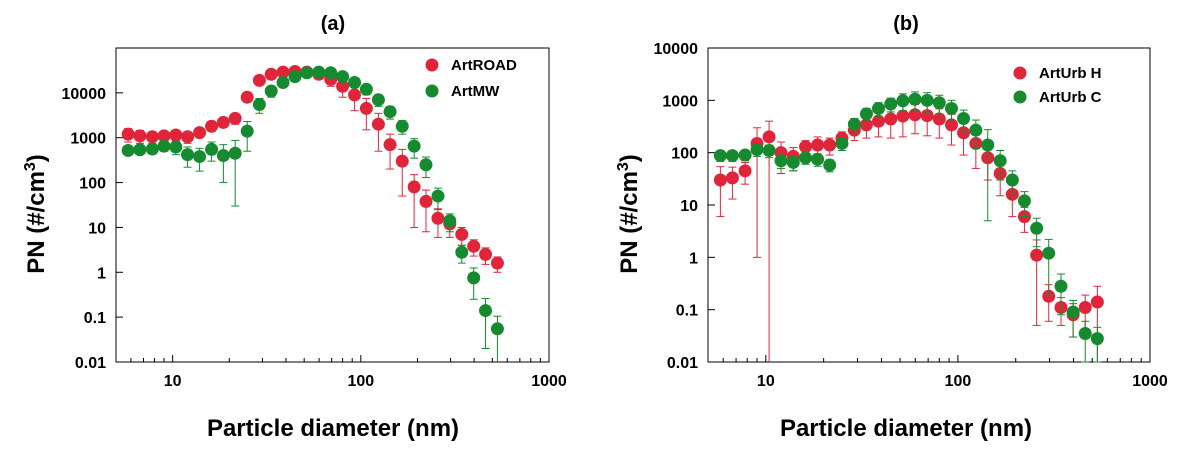  Describe the element at coordinates (333, 428) in the screenshot. I see `panel-a-x-axis-label: Particle diameter (nm)` at that location.